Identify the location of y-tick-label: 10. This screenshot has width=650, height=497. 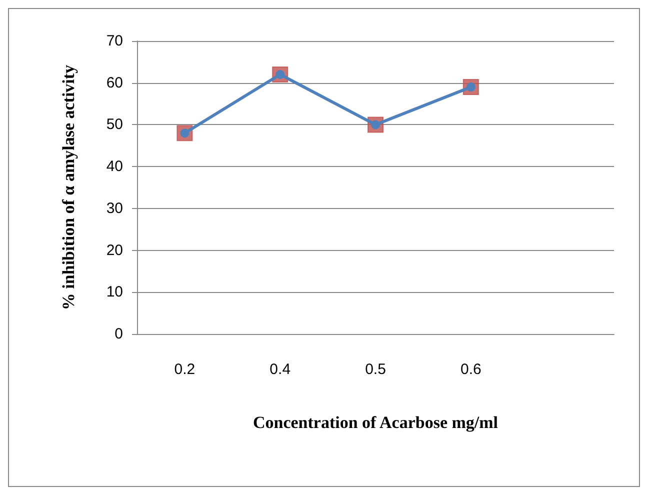
(114, 292).